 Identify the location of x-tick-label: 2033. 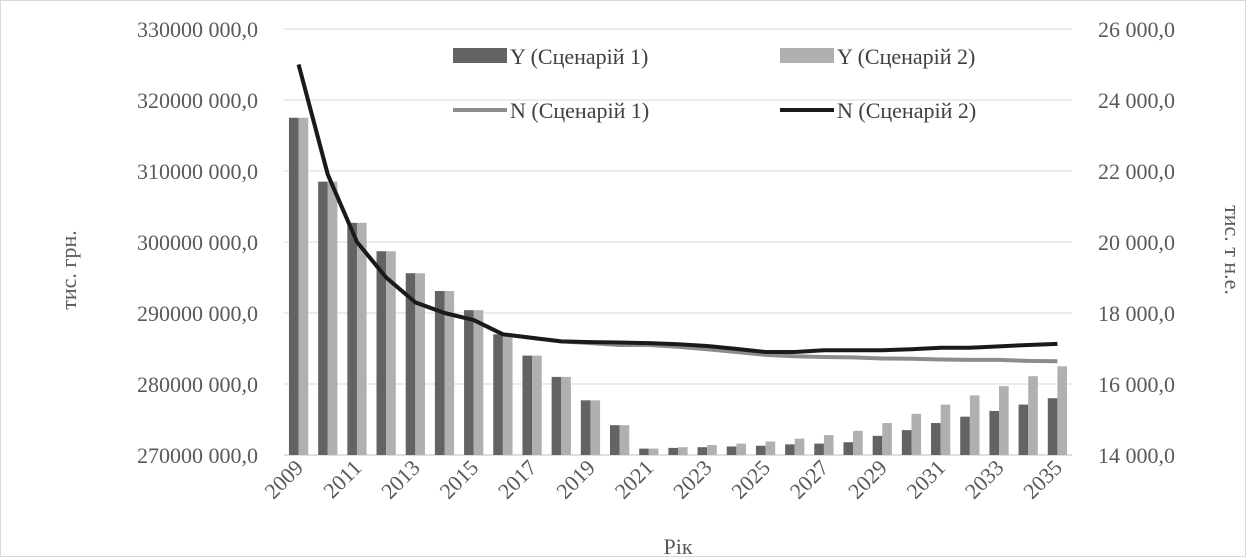
(984, 479).